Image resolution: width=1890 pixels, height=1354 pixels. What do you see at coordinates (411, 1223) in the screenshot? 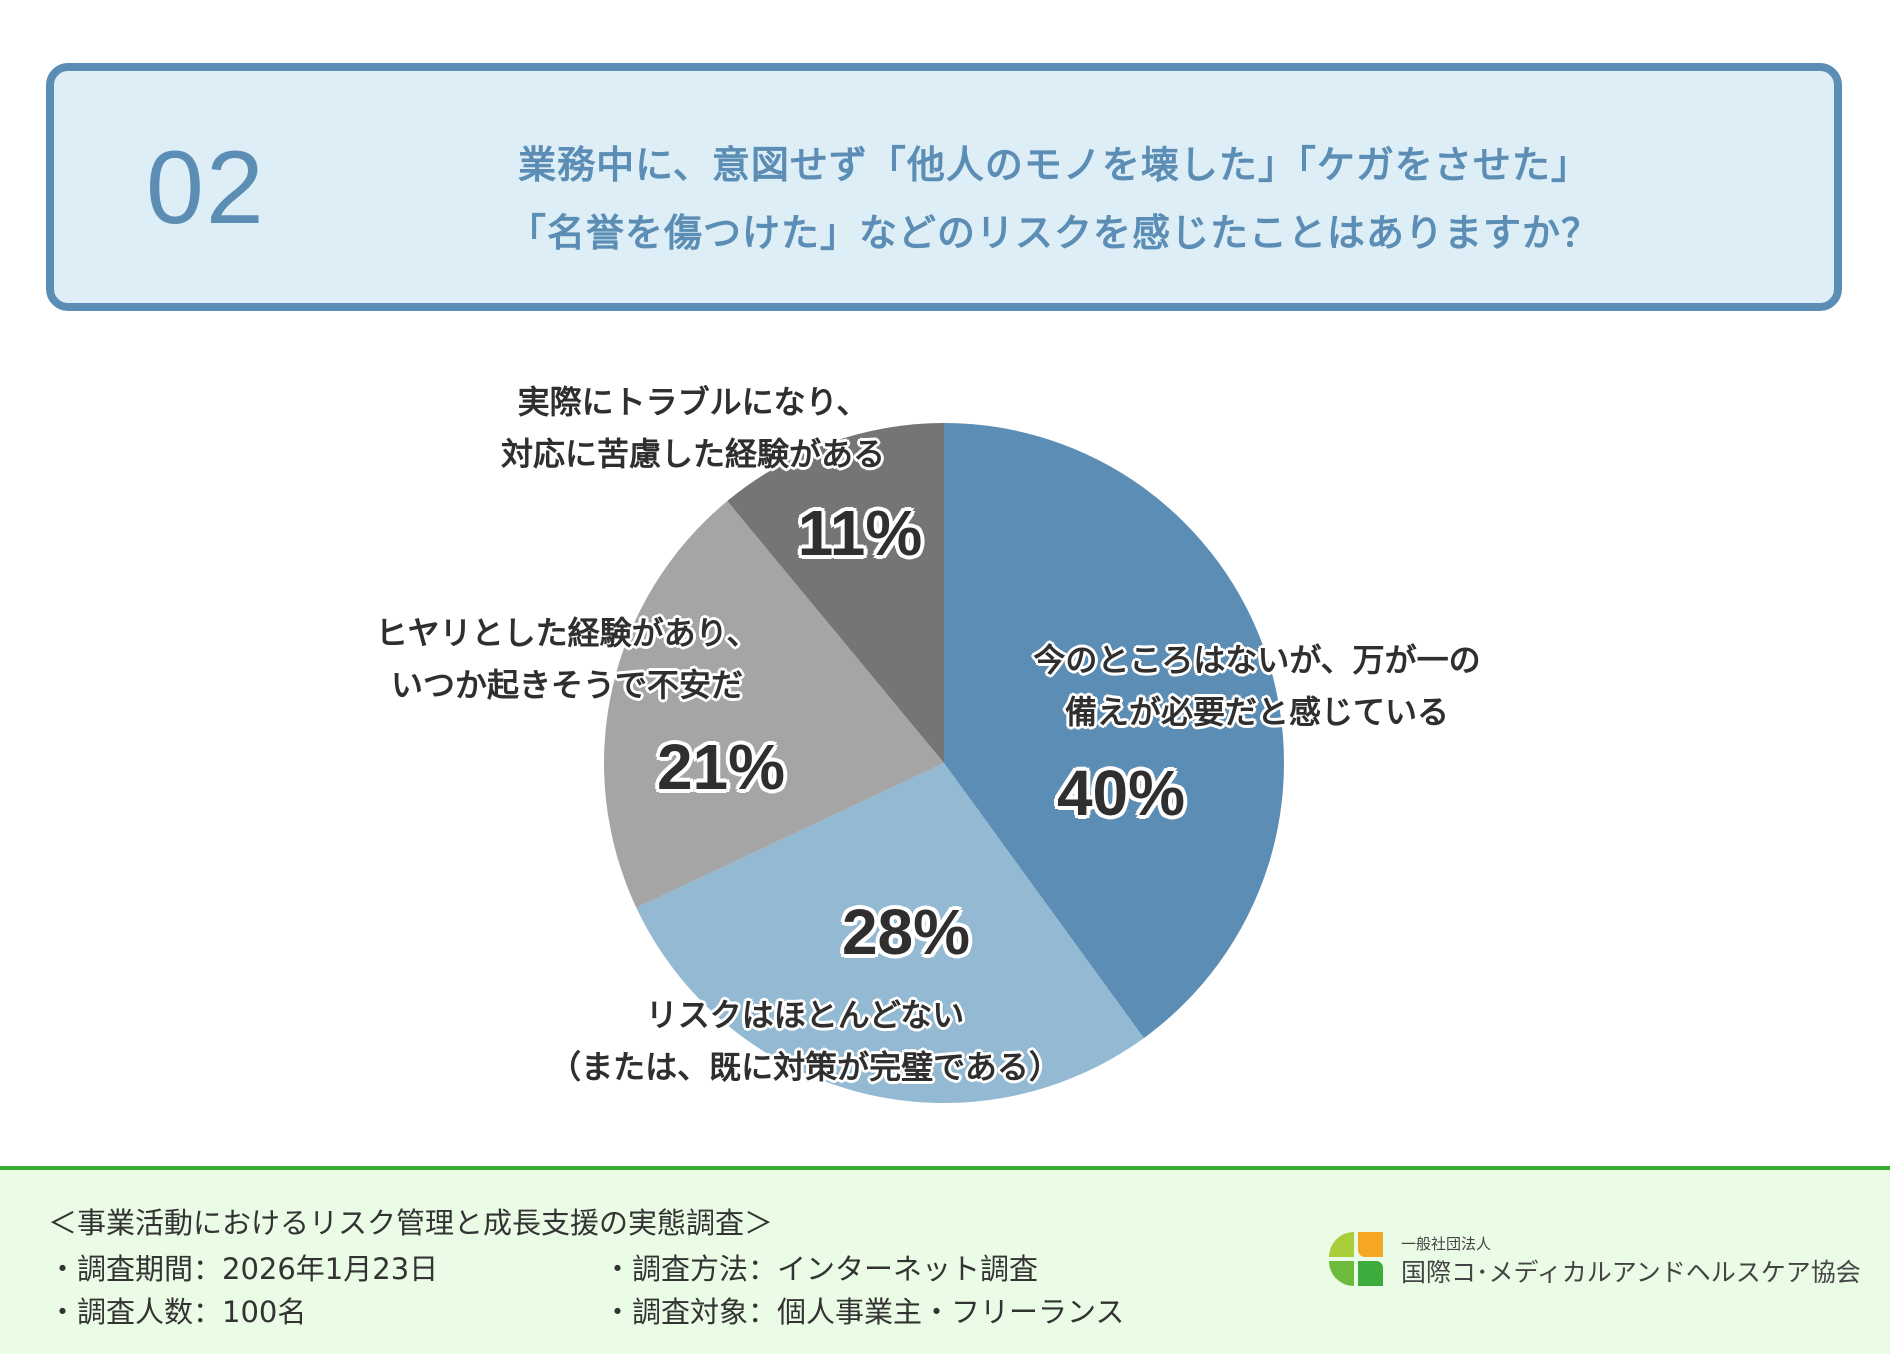
I see `survey-title: ＜事業活動におけるリスク管理と成長支援の実態調査＞` at bounding box center [411, 1223].